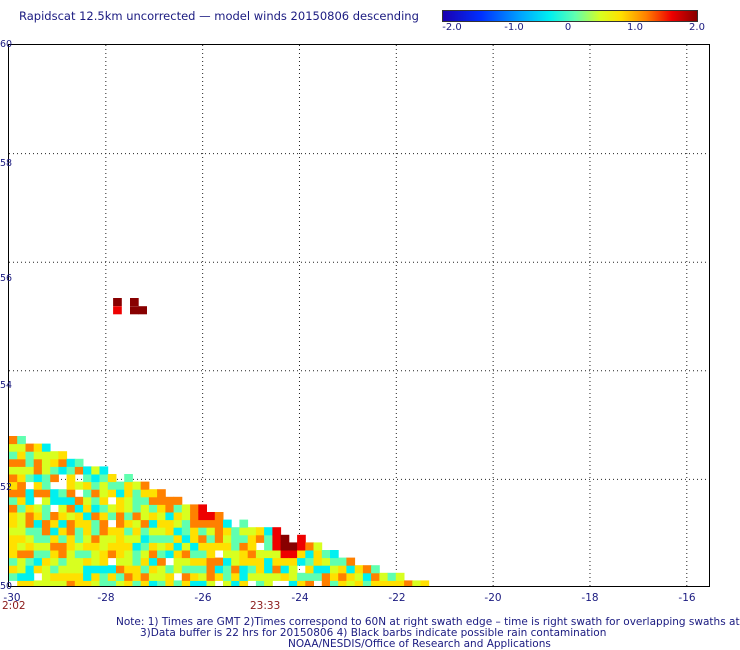 The height and width of the screenshot is (650, 740). Describe the element at coordinates (6, 385) in the screenshot. I see `lat-label-54: 54` at that location.